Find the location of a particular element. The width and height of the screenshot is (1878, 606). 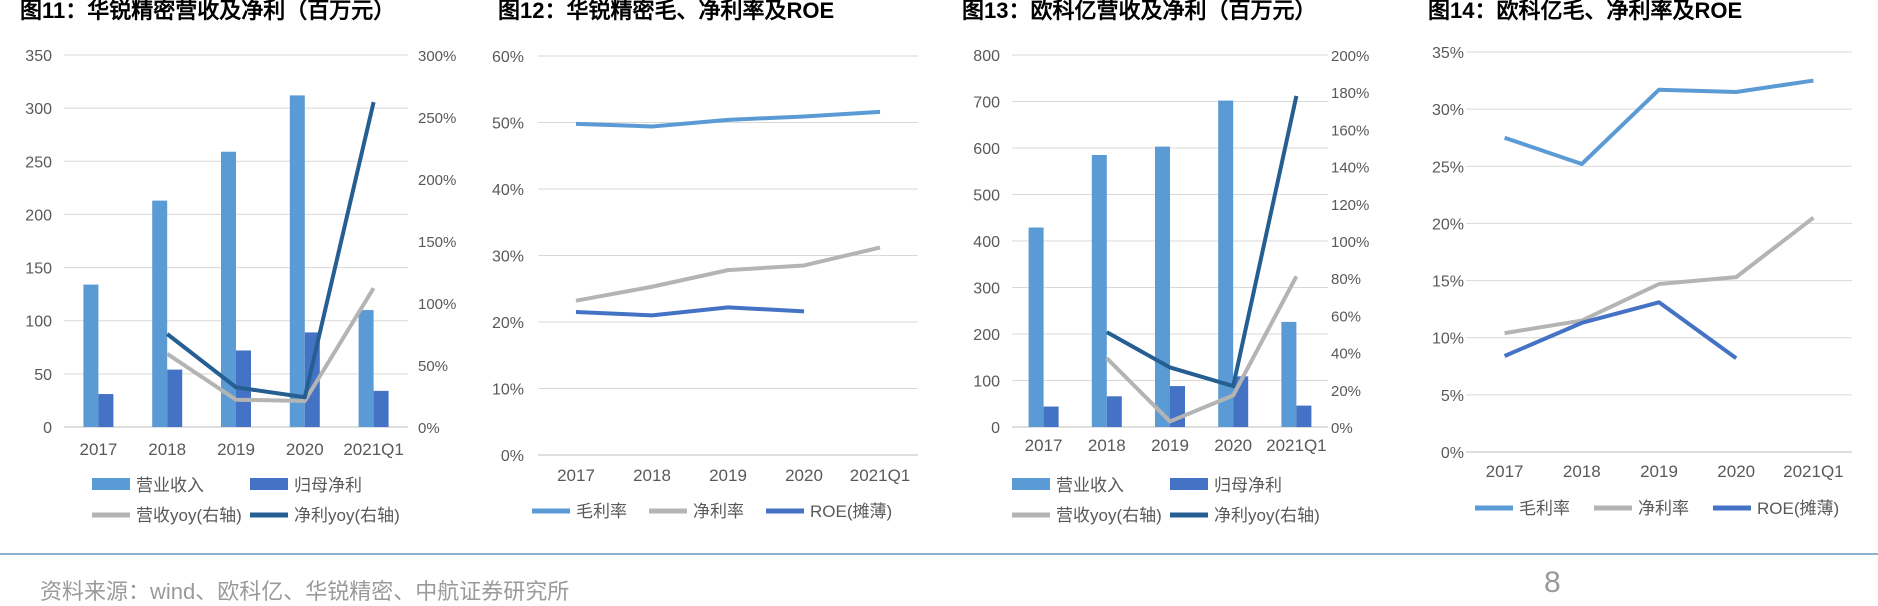

y-tick-label: 500 is located at coordinates (986, 196).